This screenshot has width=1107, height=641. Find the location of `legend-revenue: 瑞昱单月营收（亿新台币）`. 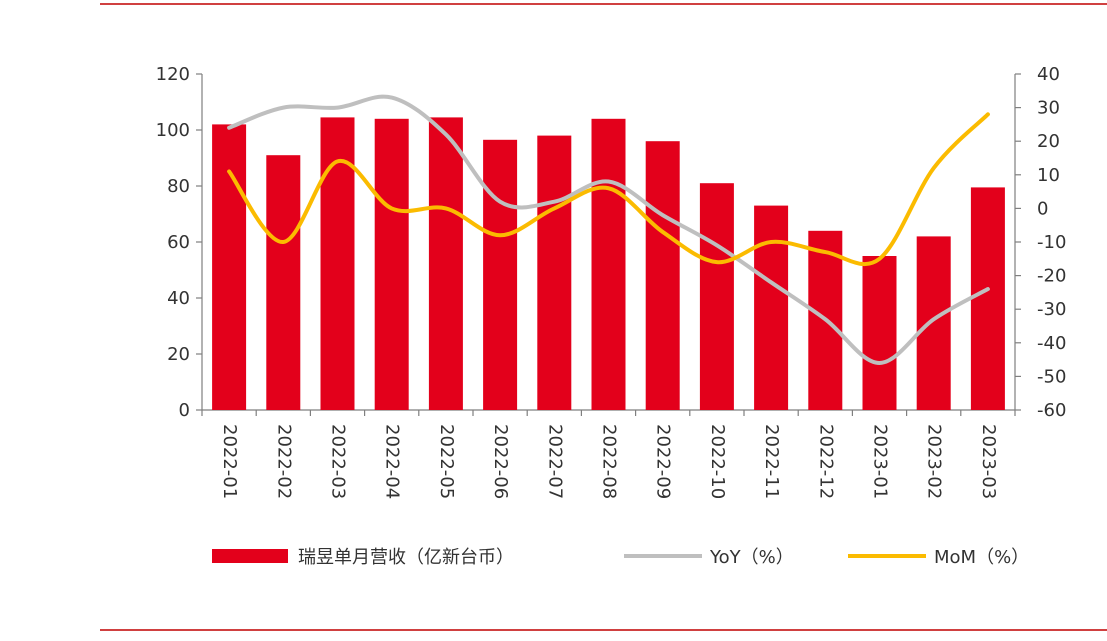

legend-revenue: 瑞昱单月营收（亿新台币） is located at coordinates (406, 557).